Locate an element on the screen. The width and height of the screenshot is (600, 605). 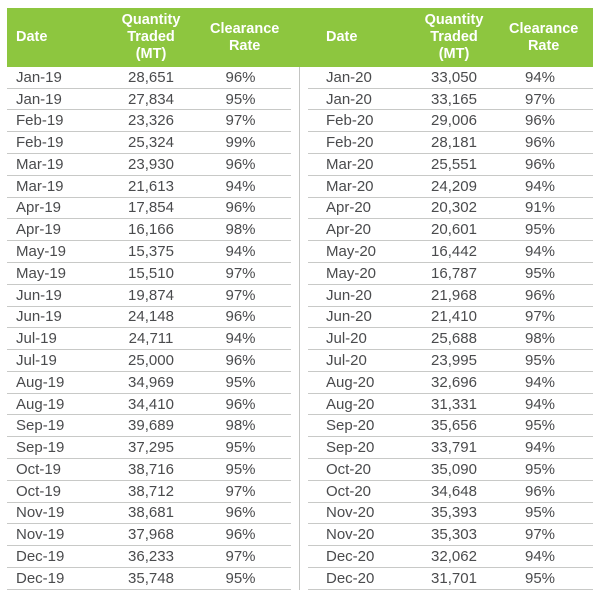
quantity-cell: 38,712 is located at coordinates (151, 491).